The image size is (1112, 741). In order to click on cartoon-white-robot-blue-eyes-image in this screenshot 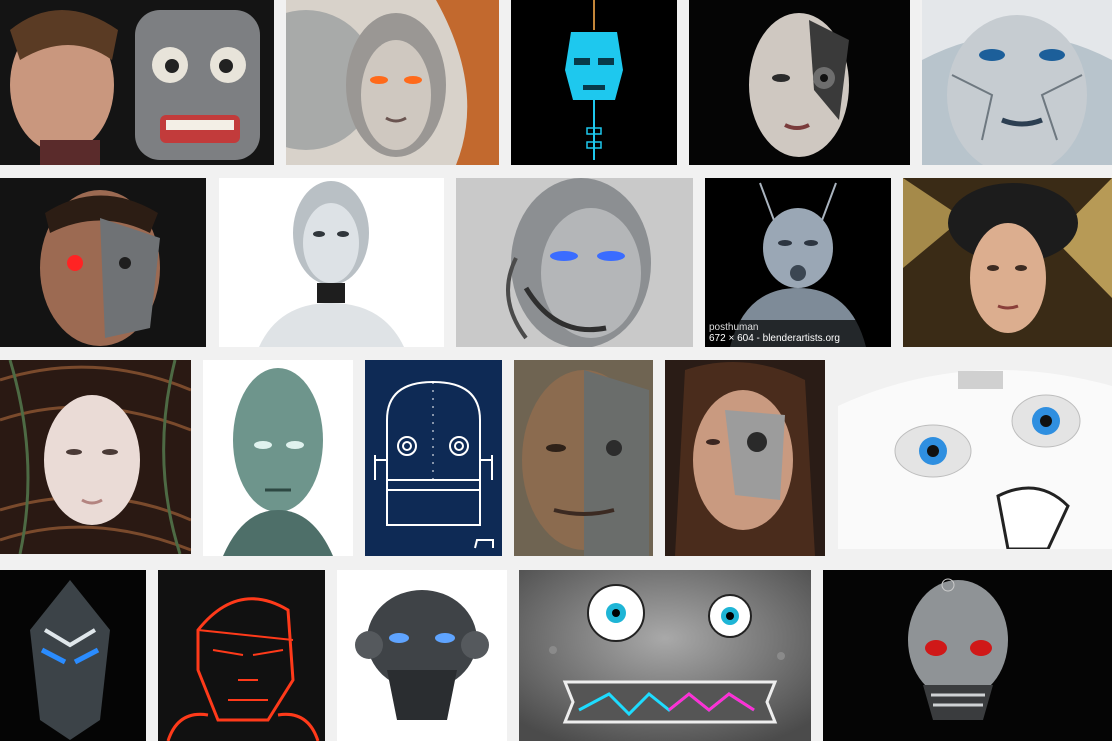, I will do `click(975, 457)`.